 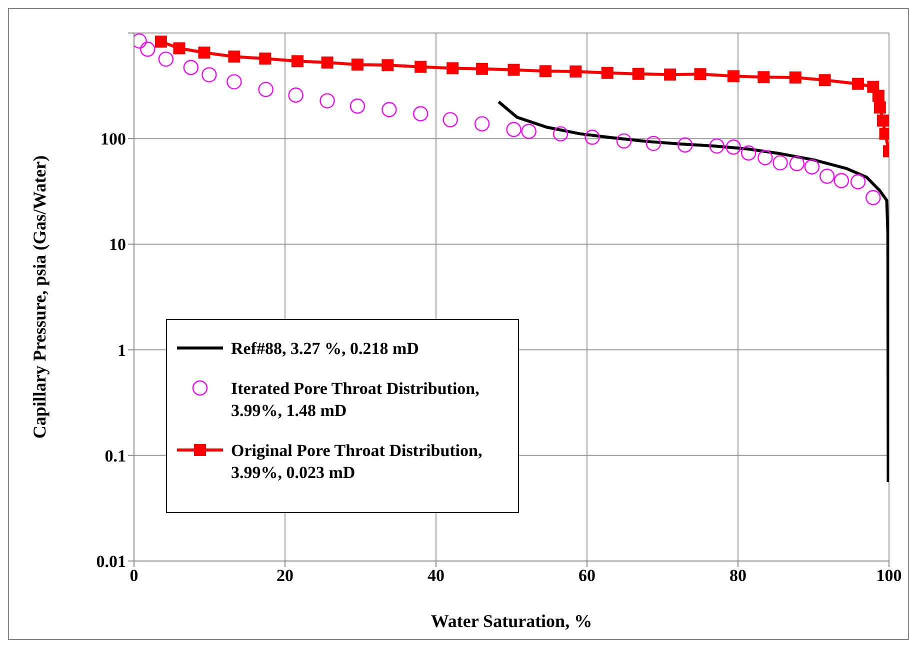 I want to click on y-tick-label: 100, so click(x=113, y=139).